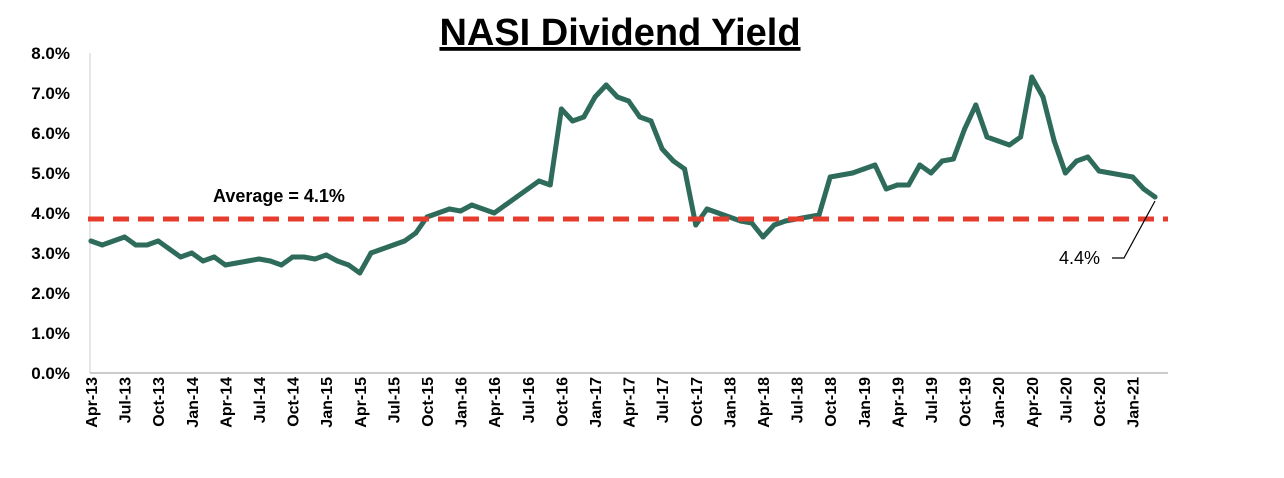 The image size is (1284, 478). Describe the element at coordinates (50, 173) in the screenshot. I see `y-tick-label: 5.0%` at that location.